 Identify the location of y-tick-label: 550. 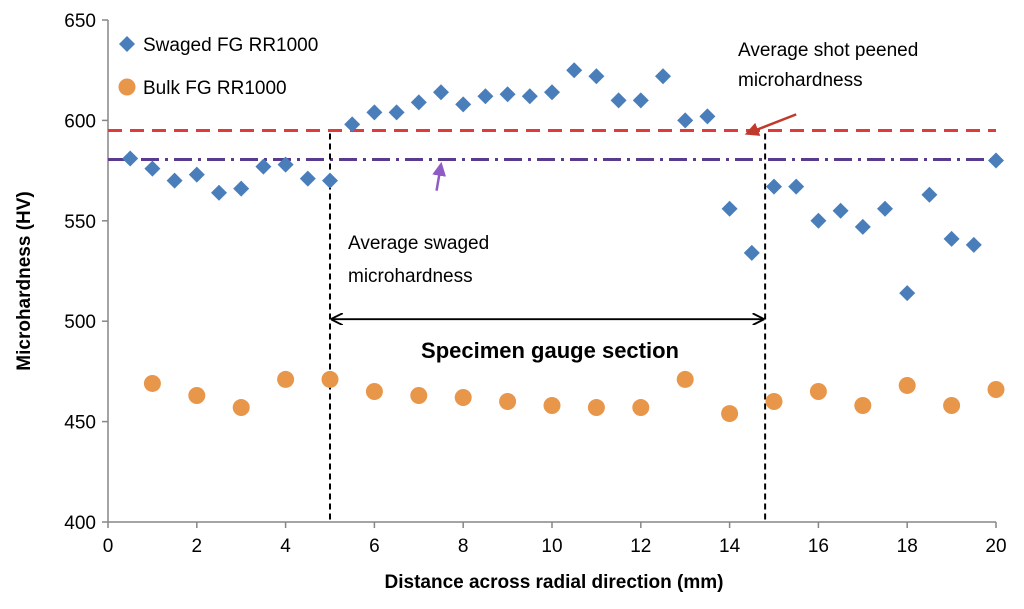
(80, 222).